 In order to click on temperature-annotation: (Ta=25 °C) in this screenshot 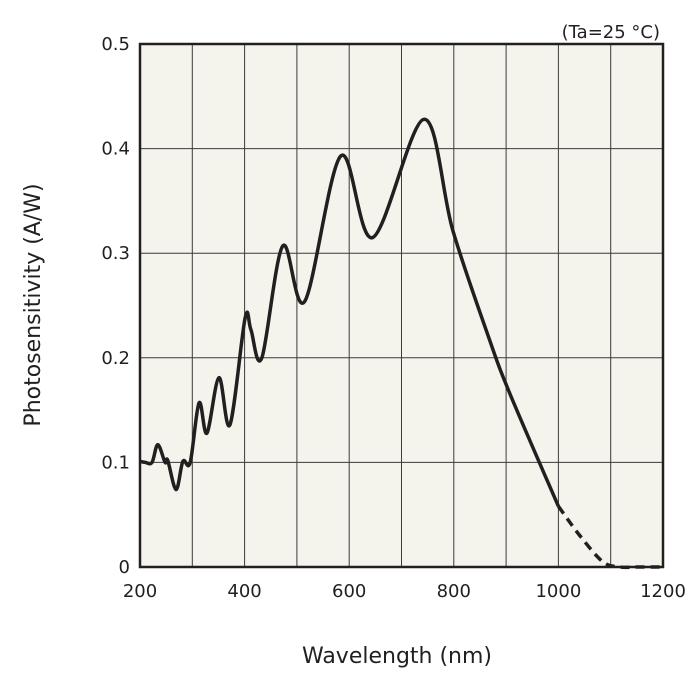, I will do `click(611, 32)`.